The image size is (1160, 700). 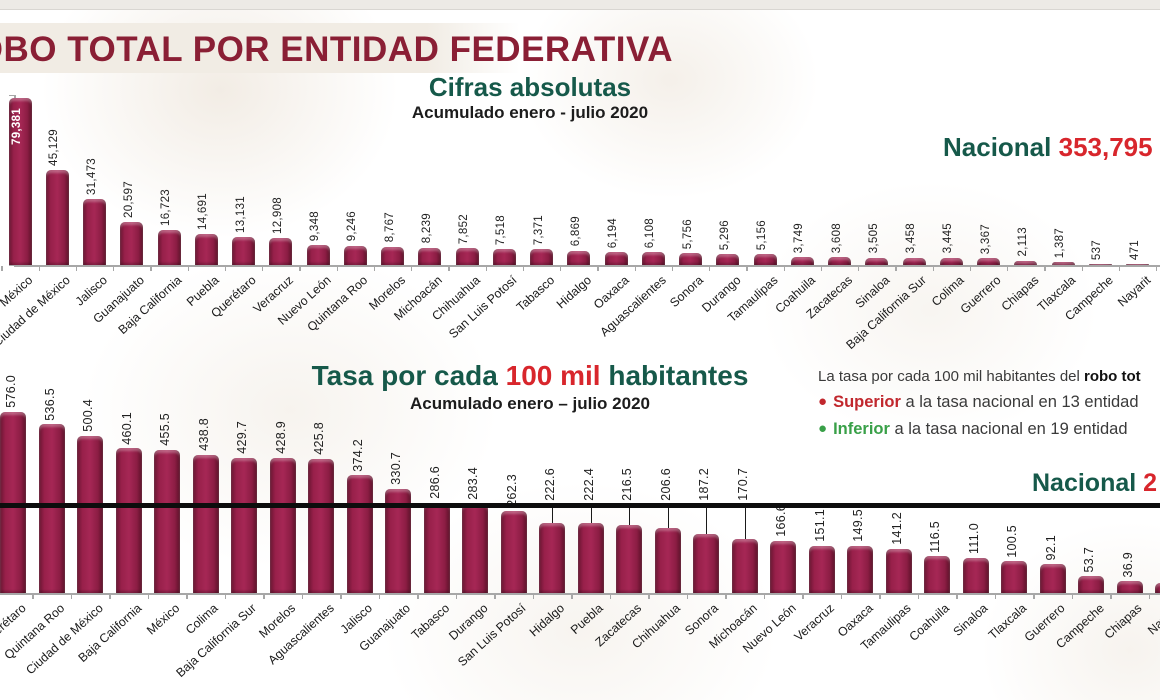 What do you see at coordinates (1050, 547) in the screenshot?
I see `value-label: 92.1` at bounding box center [1050, 547].